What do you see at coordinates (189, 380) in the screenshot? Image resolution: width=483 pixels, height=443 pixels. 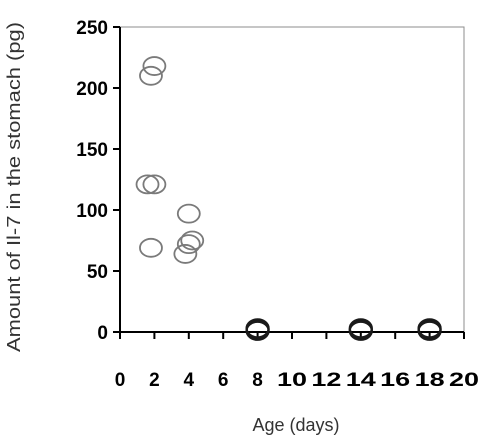 I see `x-tick-label: 4` at bounding box center [189, 380].